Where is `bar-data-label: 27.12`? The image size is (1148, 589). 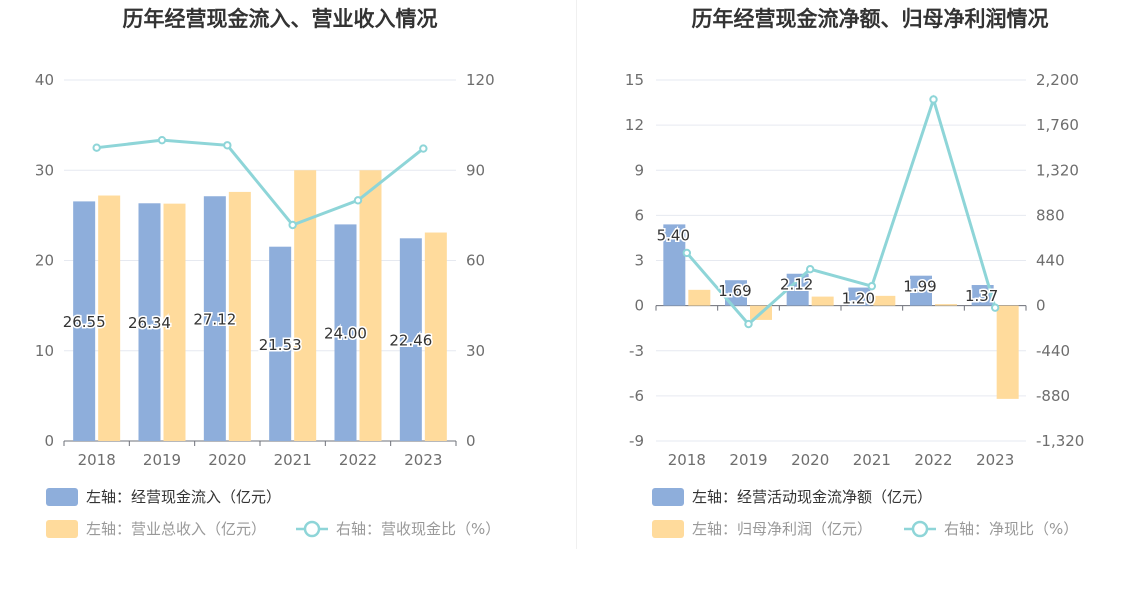
bar-data-label: 27.12 is located at coordinates (214, 320).